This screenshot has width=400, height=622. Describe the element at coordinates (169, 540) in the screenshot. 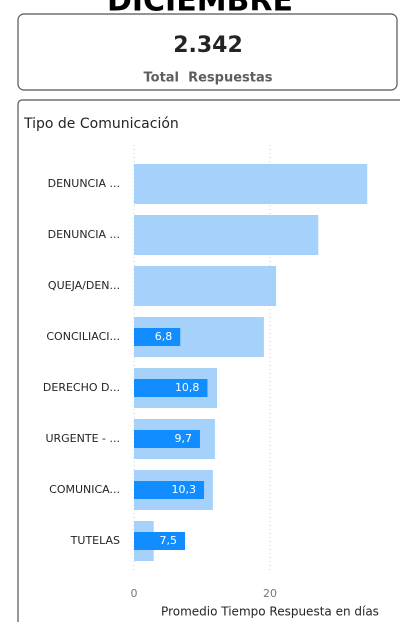

I see `data-label: 7,5` at that location.